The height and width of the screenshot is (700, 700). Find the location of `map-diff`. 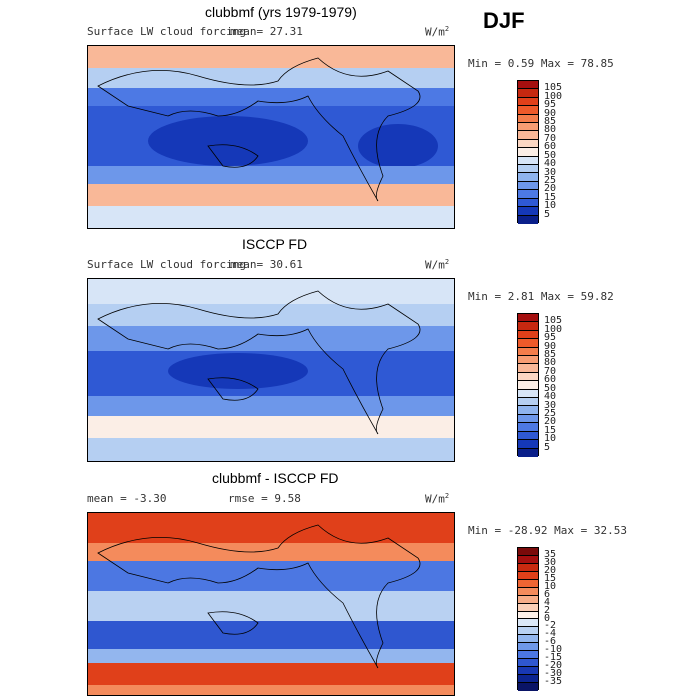

map-diff is located at coordinates (271, 604).